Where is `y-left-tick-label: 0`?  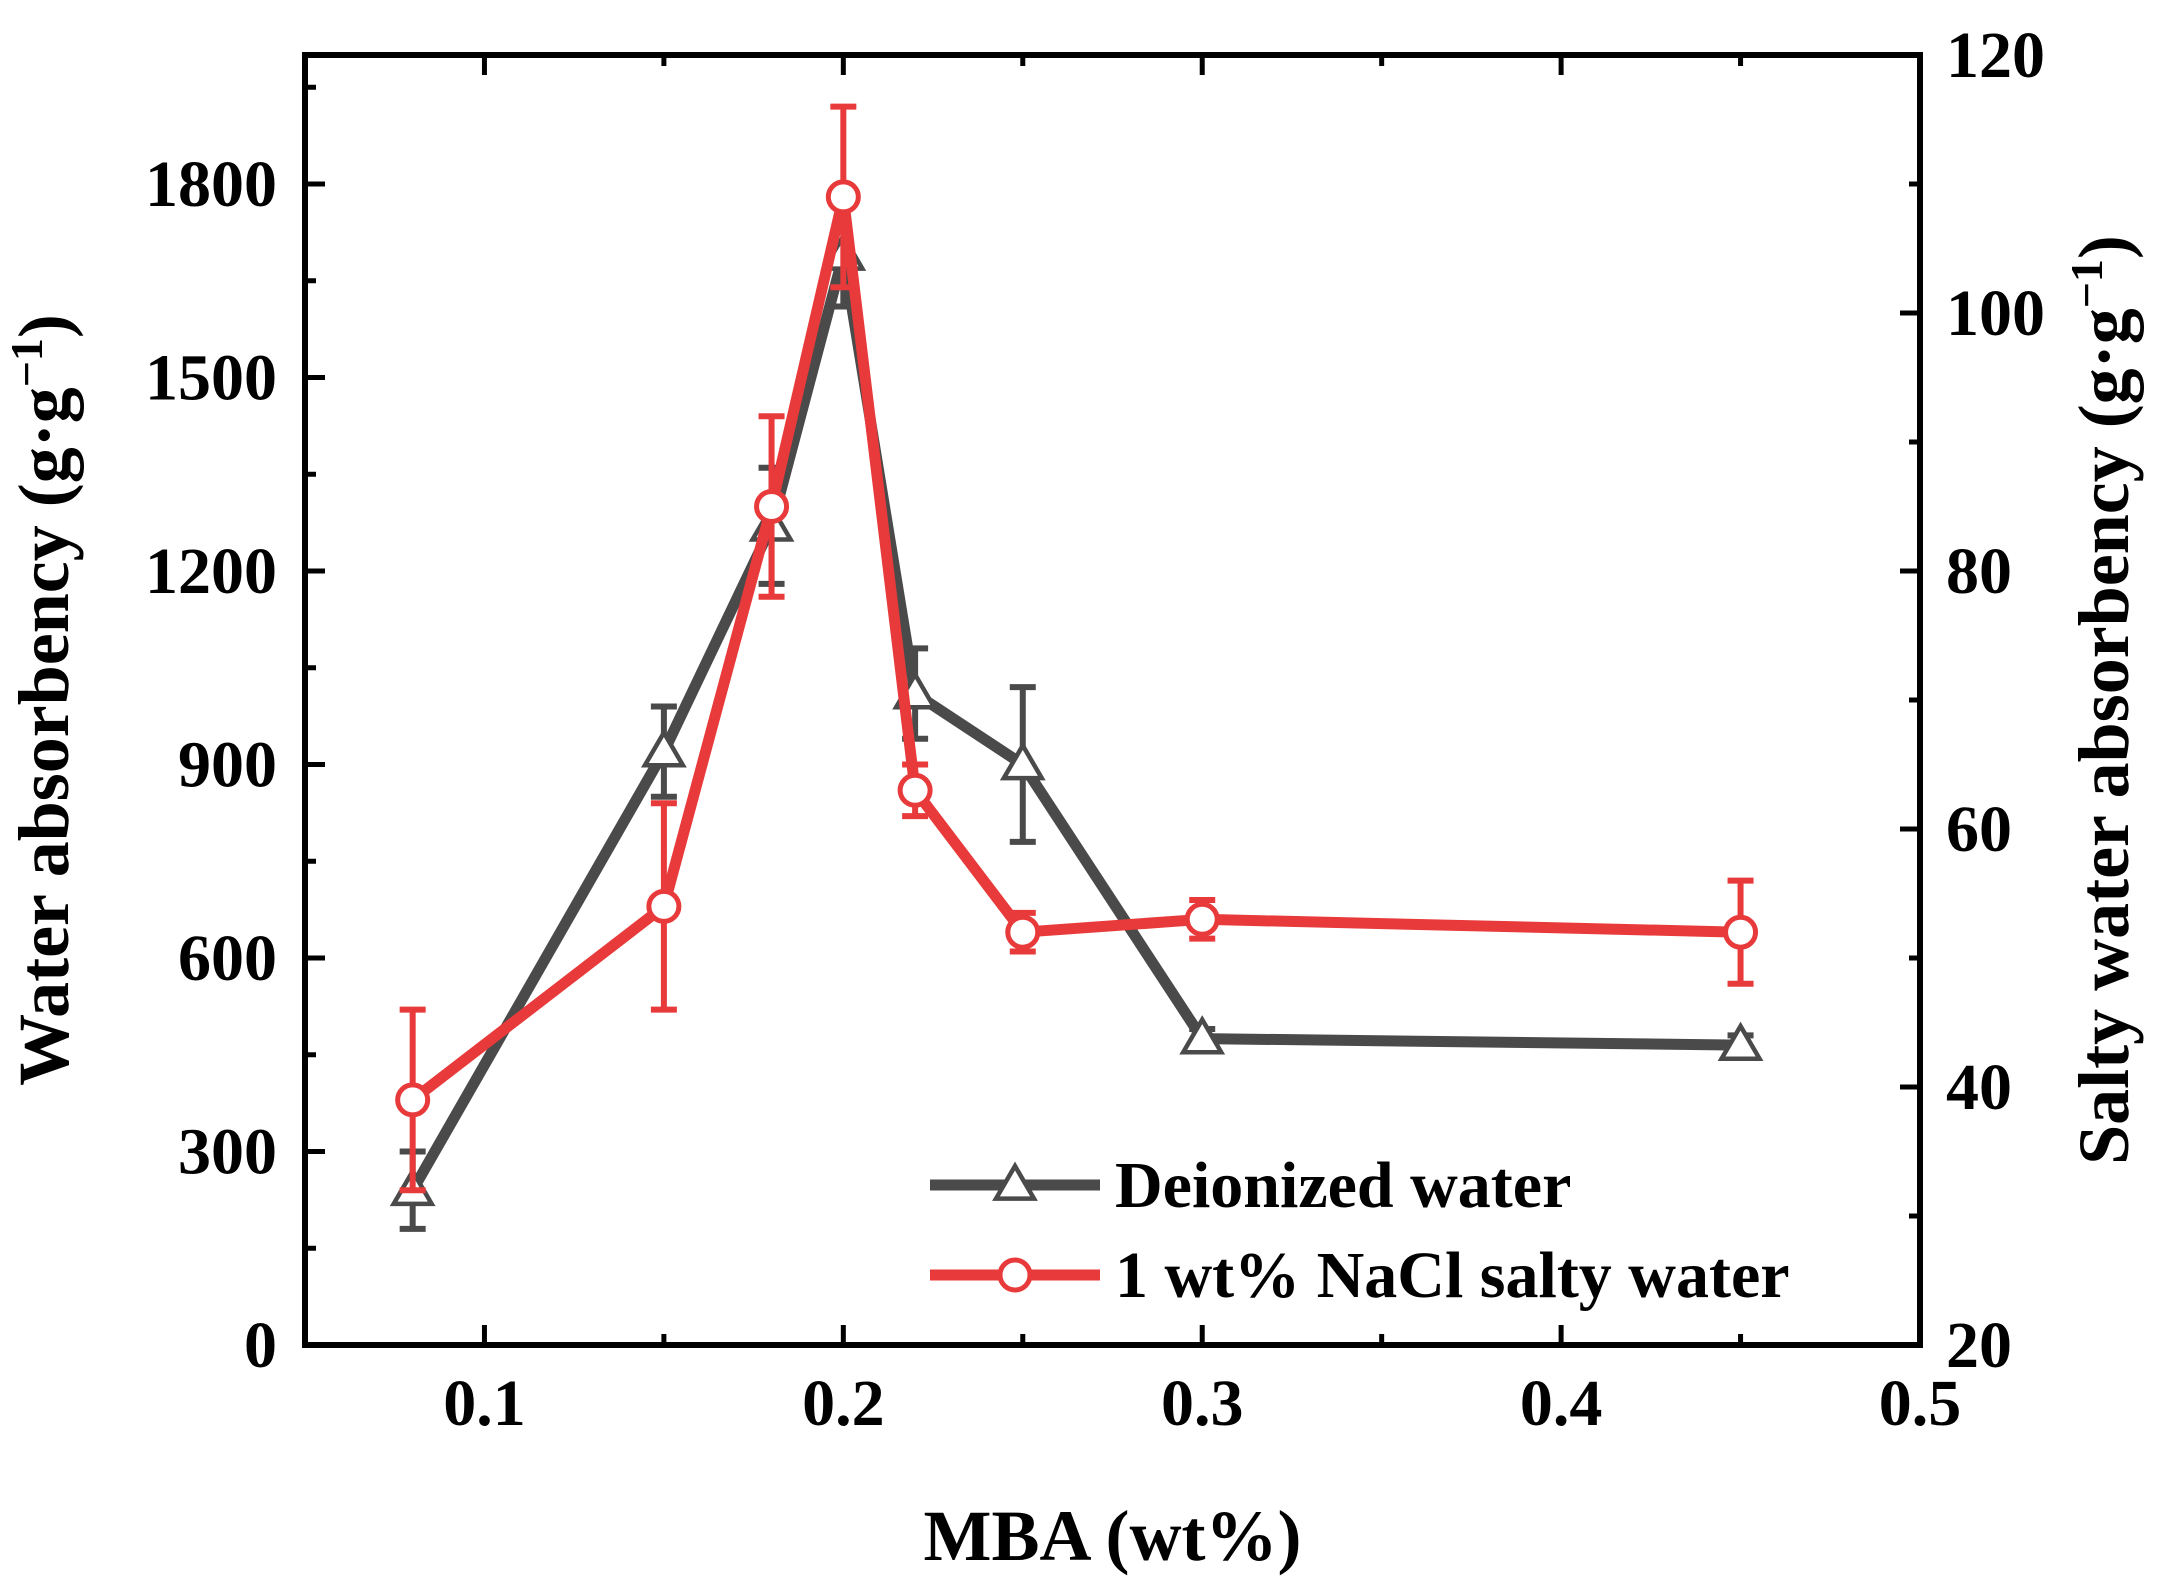
y-left-tick-label: 0 is located at coordinates (260, 1345).